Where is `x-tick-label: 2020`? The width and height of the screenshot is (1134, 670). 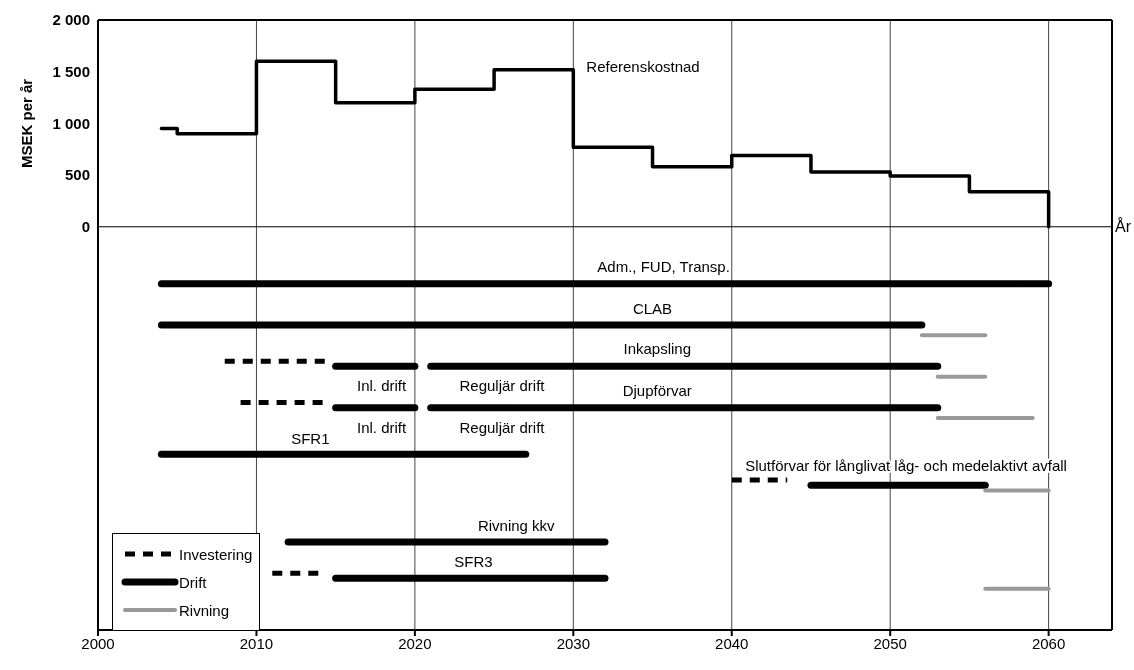 x-tick-label: 2020 is located at coordinates (415, 643).